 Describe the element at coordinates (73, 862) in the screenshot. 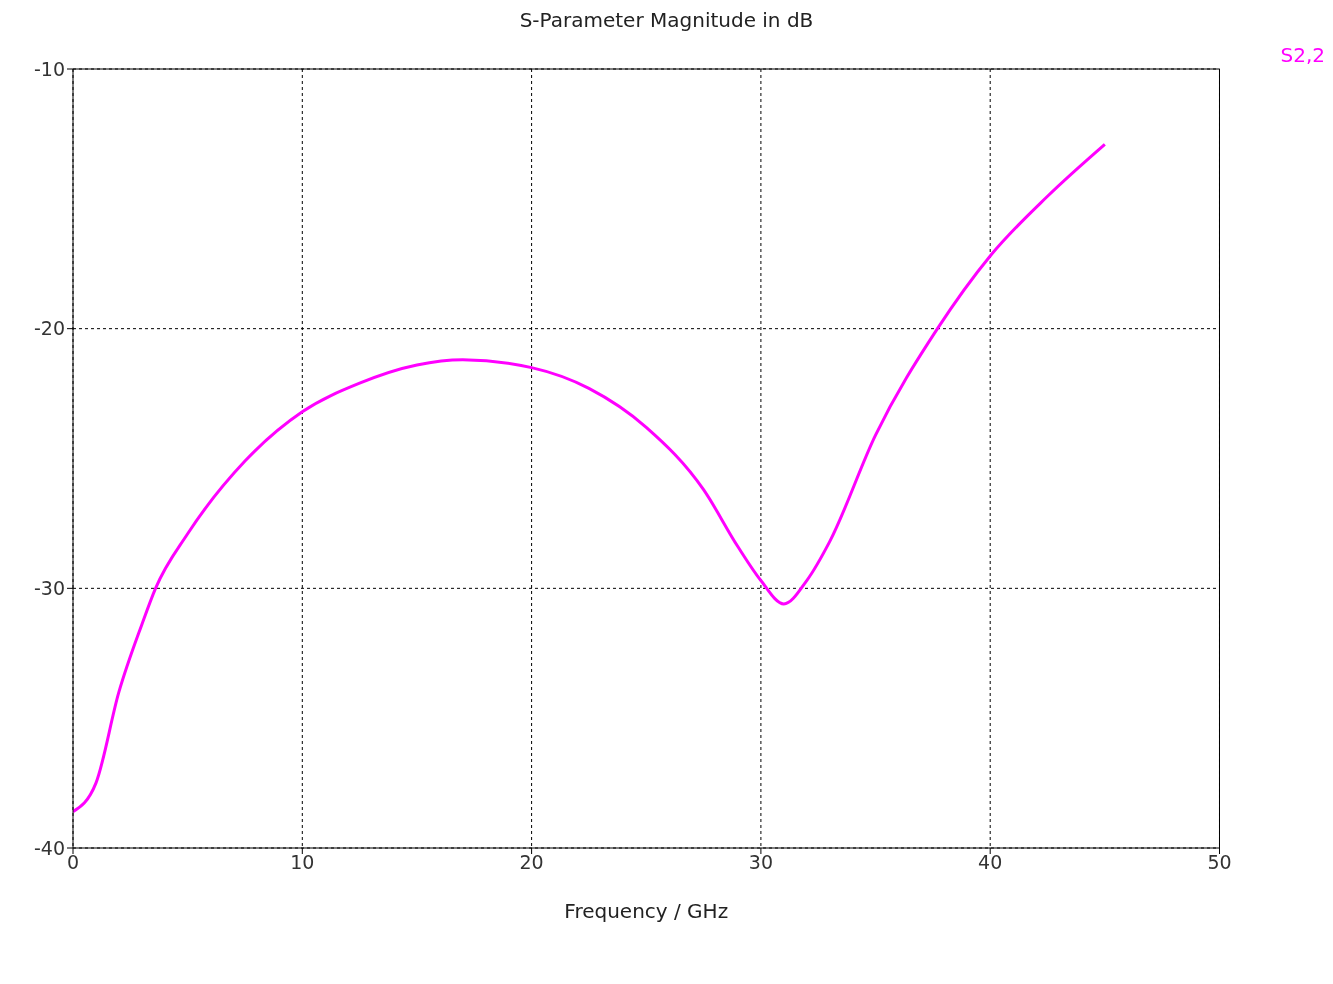

I see `x-tick-label: 0` at that location.